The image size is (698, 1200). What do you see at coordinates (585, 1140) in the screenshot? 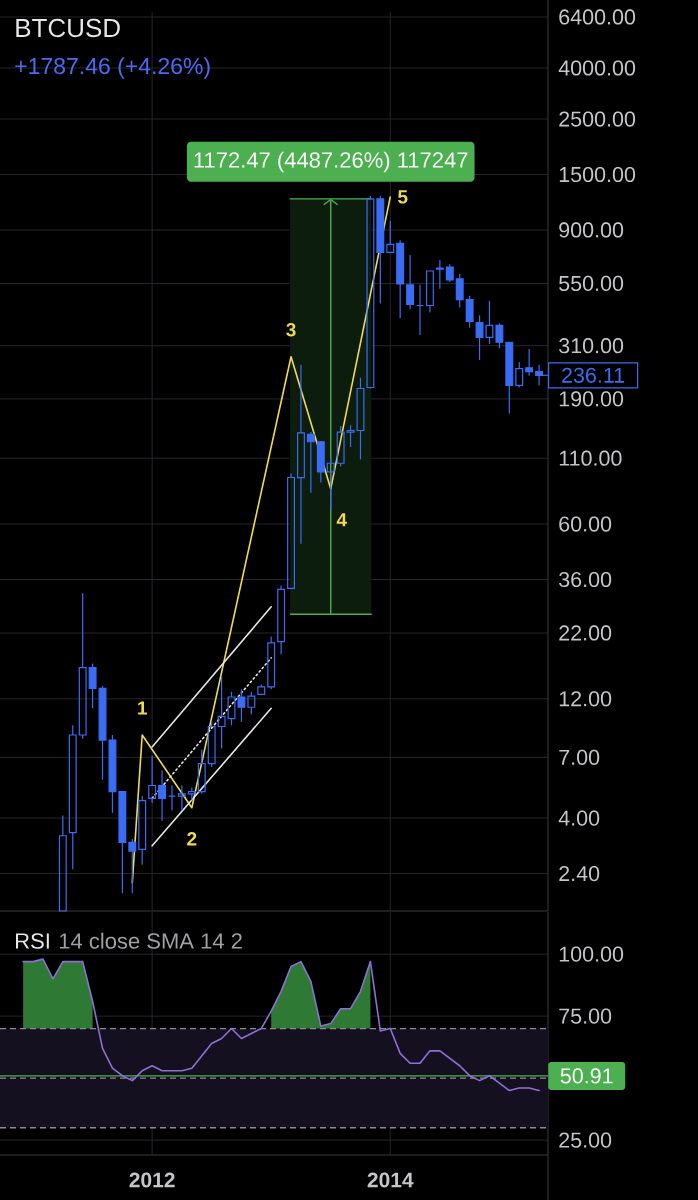
I see `y-tick-label: 25.00` at bounding box center [585, 1140].